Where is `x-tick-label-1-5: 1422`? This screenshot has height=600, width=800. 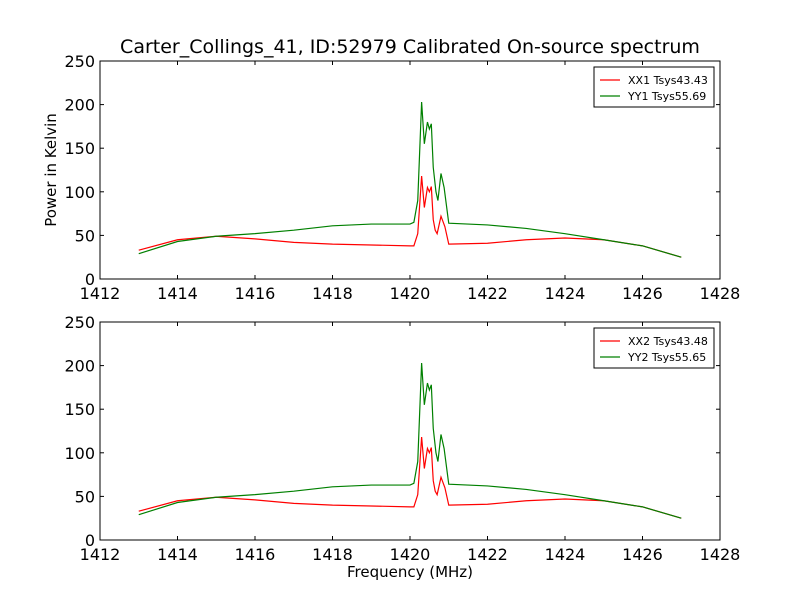 x-tick-label-1-5: 1422 is located at coordinates (487, 554).